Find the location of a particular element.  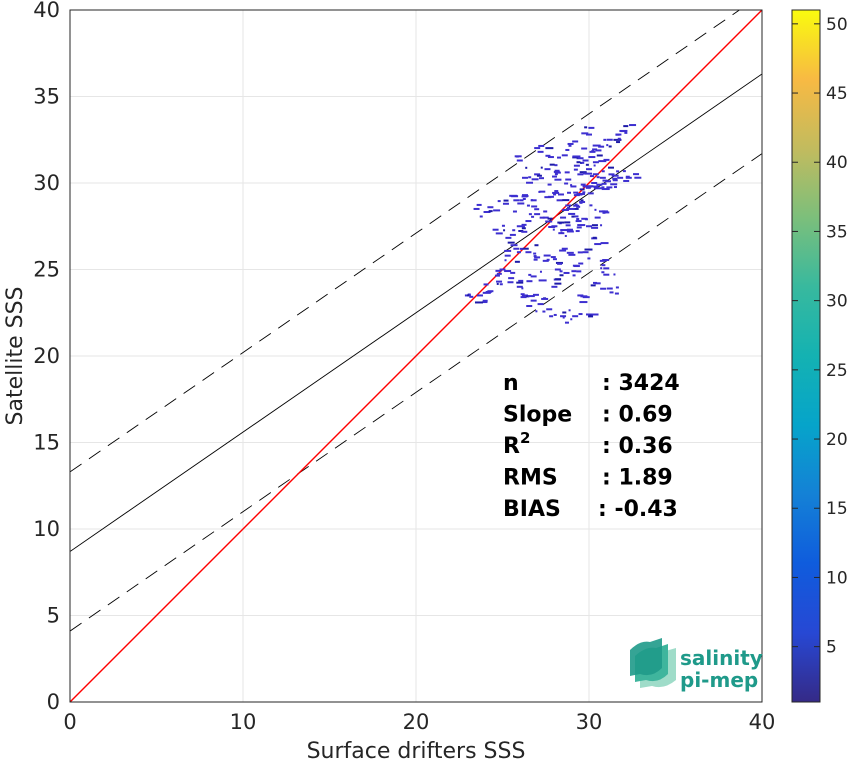

stat-value: : 0.36 is located at coordinates (637, 446).